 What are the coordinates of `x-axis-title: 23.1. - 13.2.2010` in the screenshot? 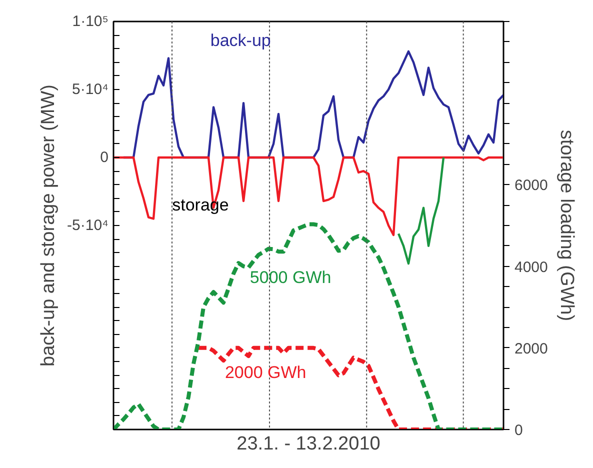 It's located at (308, 444).